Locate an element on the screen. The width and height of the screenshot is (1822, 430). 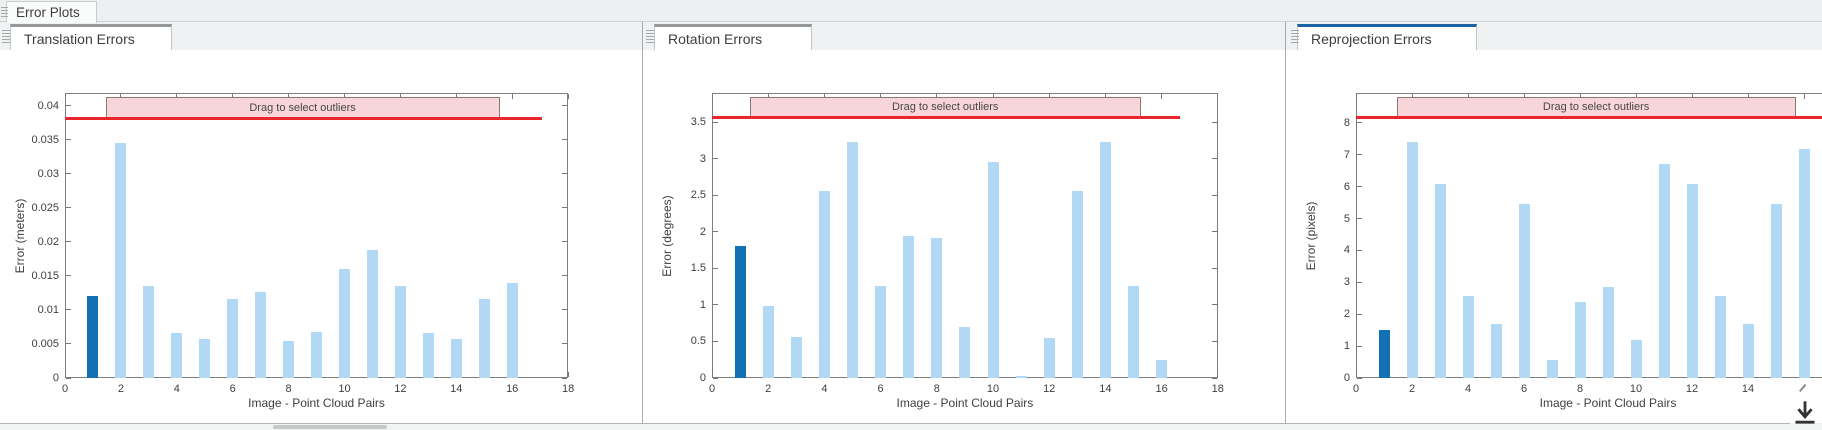
horizontal-scrollbar-thumb is located at coordinates (330, 427).